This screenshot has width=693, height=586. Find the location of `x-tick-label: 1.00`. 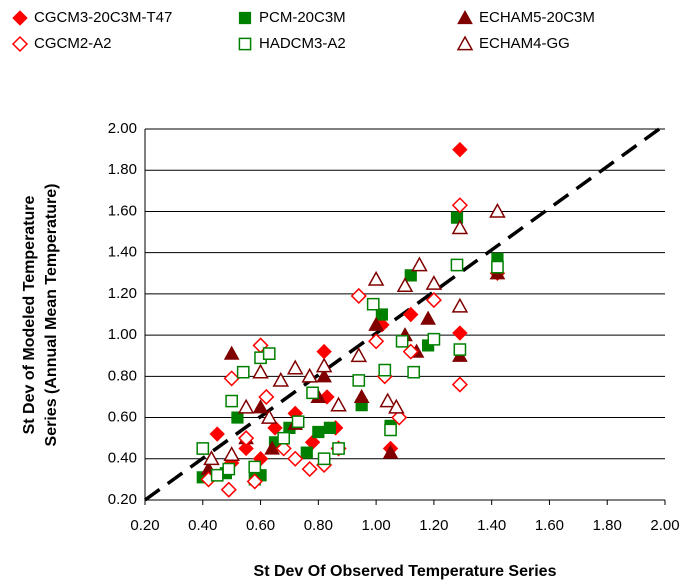

x-tick-label: 1.00 is located at coordinates (376, 525).